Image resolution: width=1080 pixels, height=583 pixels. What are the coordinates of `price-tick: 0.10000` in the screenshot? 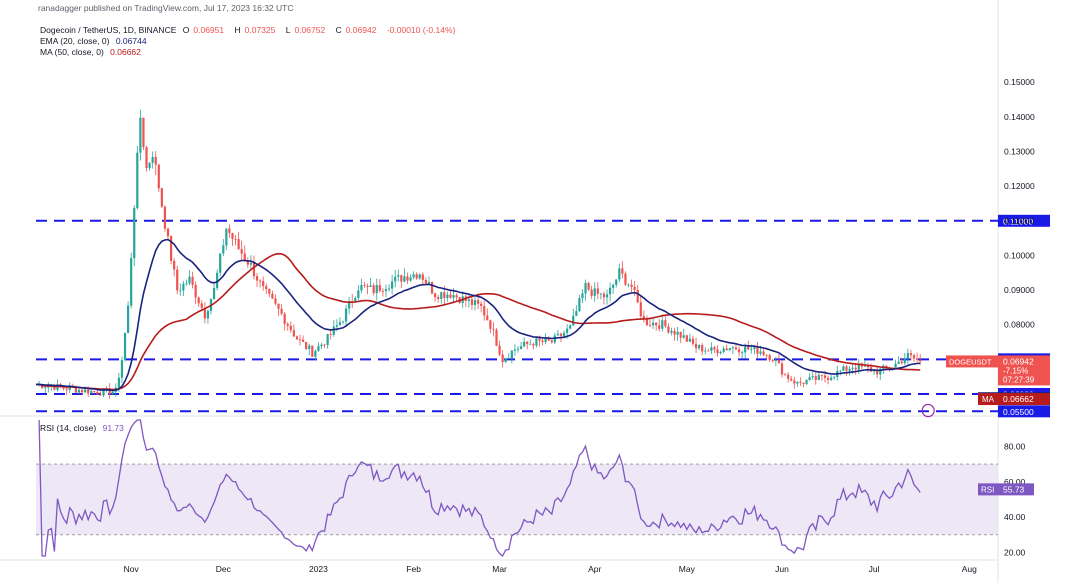 It's located at (1019, 255).